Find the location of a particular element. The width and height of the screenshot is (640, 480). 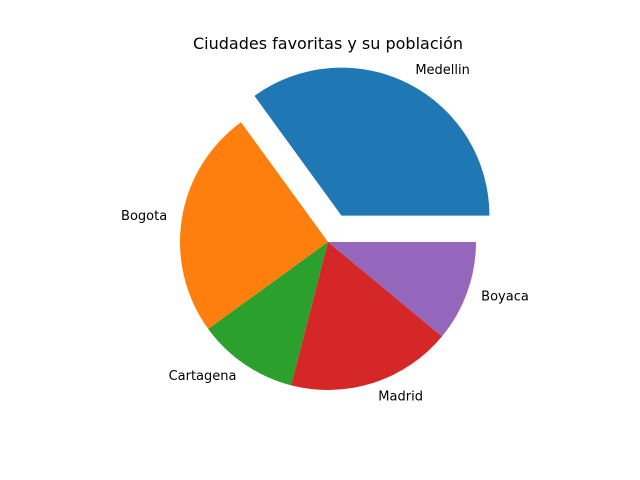

pie-label-medellin: Medellin is located at coordinates (442, 70).